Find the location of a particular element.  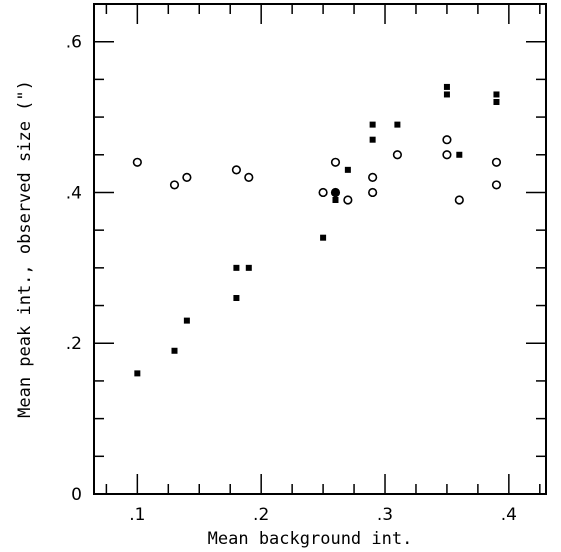

y-tick-label: .2 is located at coordinates (74, 344).